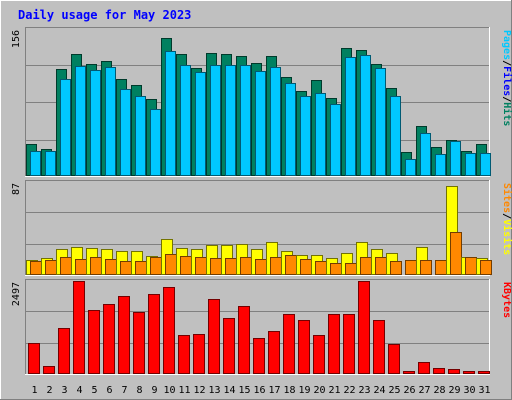 The width and height of the screenshot is (512, 400). Describe the element at coordinates (169, 390) in the screenshot. I see `x-tick-label: 10` at that location.